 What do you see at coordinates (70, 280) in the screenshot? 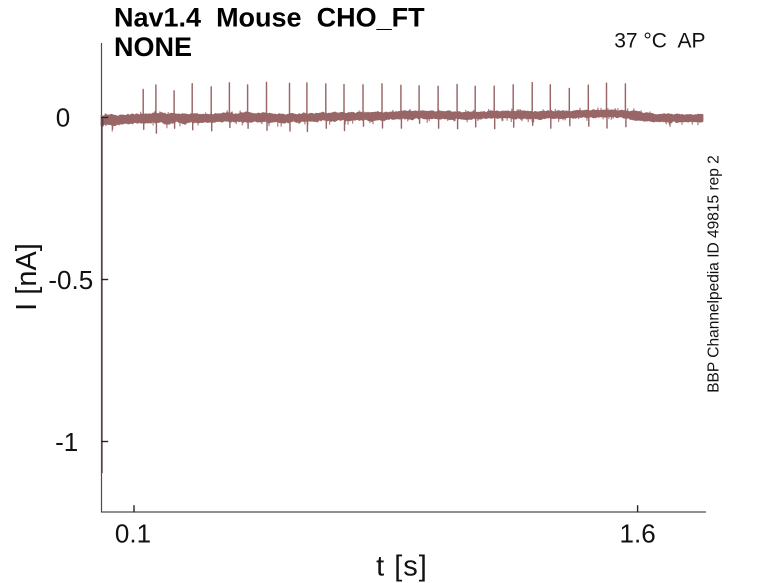
I see `svg-text: -0.5` at bounding box center [70, 280].